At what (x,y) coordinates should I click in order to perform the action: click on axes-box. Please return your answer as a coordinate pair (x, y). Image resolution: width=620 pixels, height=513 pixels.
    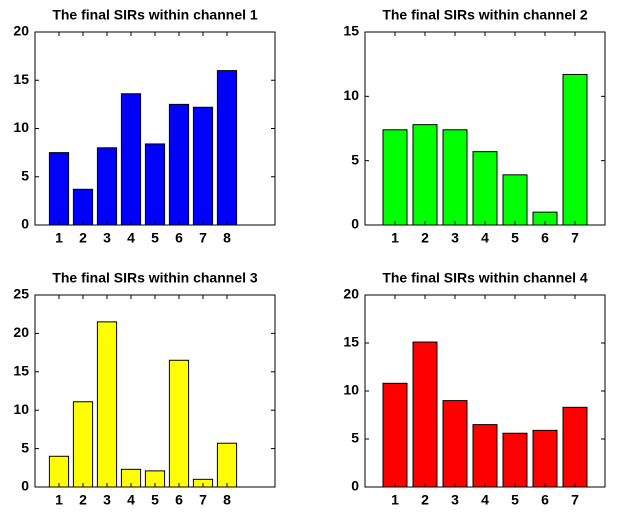
    Looking at the image, I should click on (155, 391).